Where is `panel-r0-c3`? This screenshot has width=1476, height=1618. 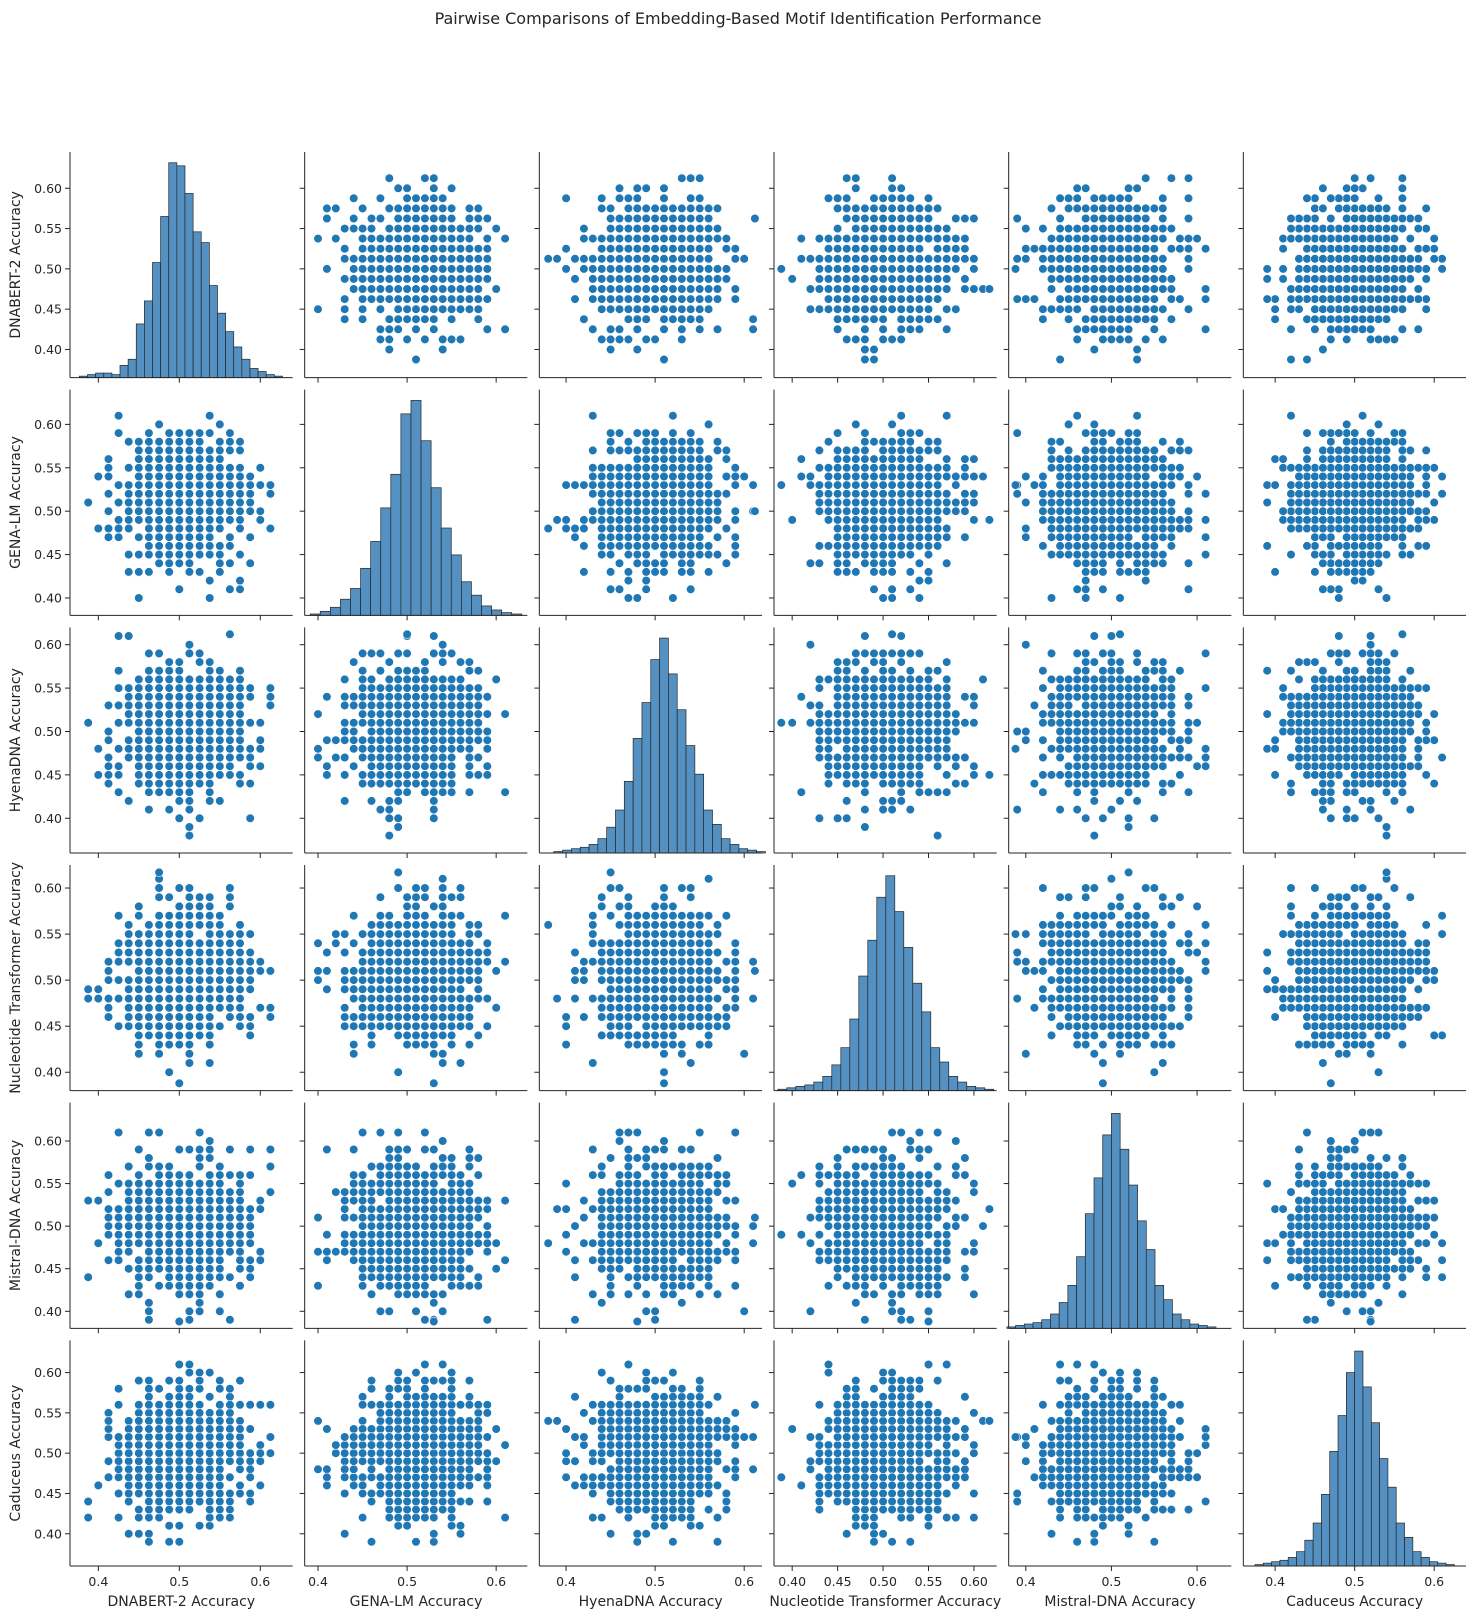 panel-r0-c3 is located at coordinates (883, 267).